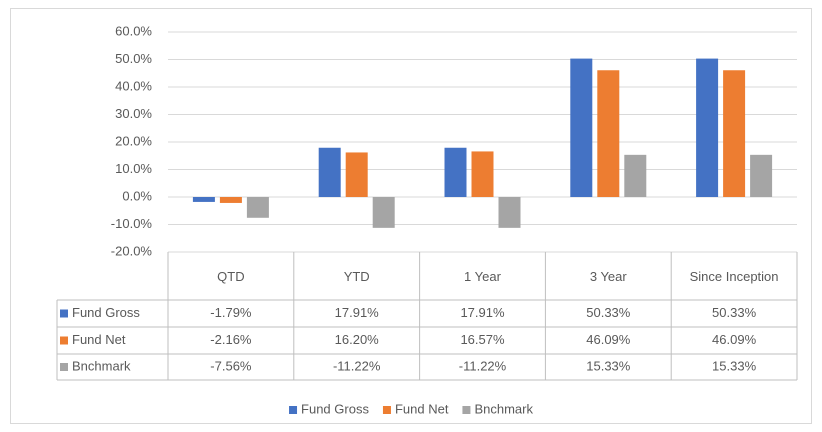 The image size is (822, 432). What do you see at coordinates (422, 408) in the screenshot?
I see `legend-label: Fund Net` at bounding box center [422, 408].